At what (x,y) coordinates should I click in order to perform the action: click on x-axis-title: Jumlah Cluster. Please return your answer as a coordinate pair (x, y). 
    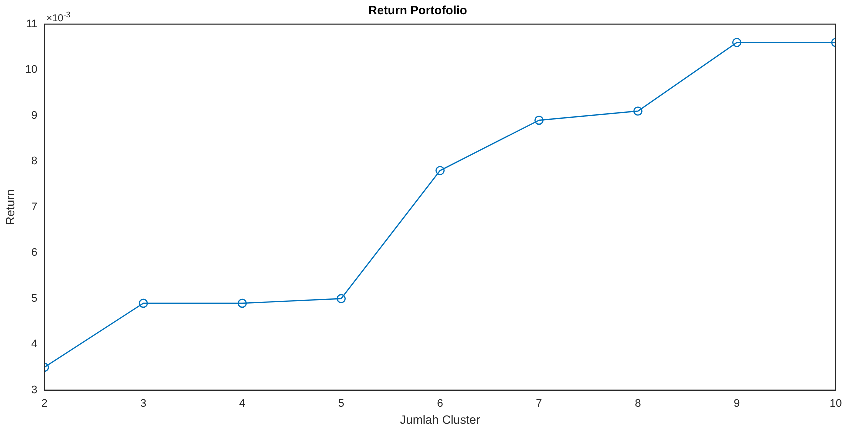
    Looking at the image, I should click on (440, 420).